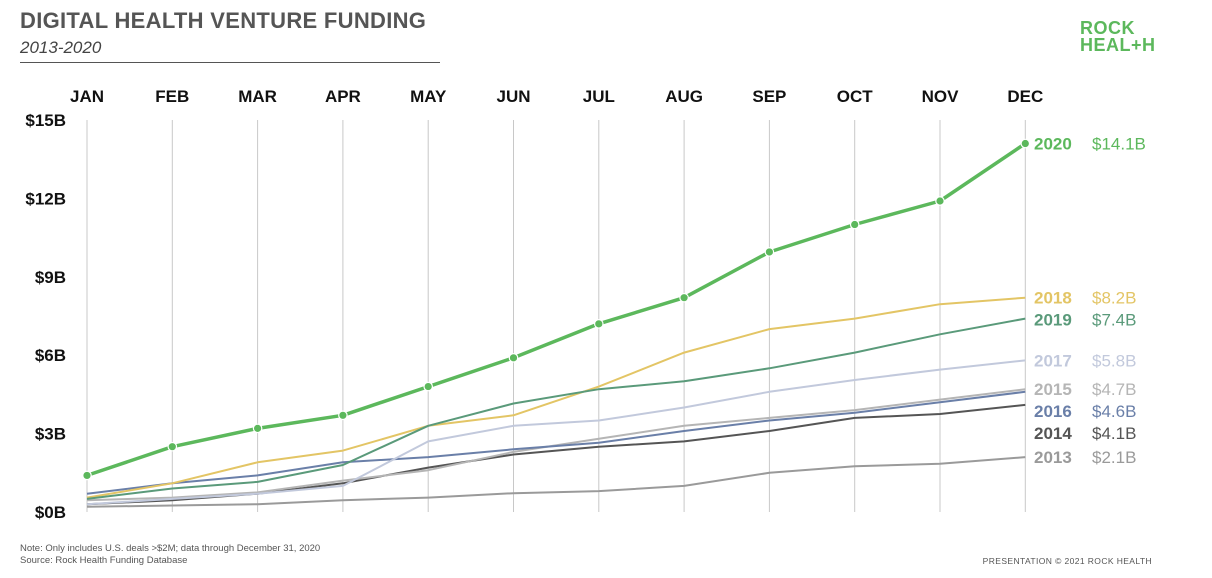 This screenshot has width=1212, height=578. I want to click on point-2020-apr, so click(343, 415).